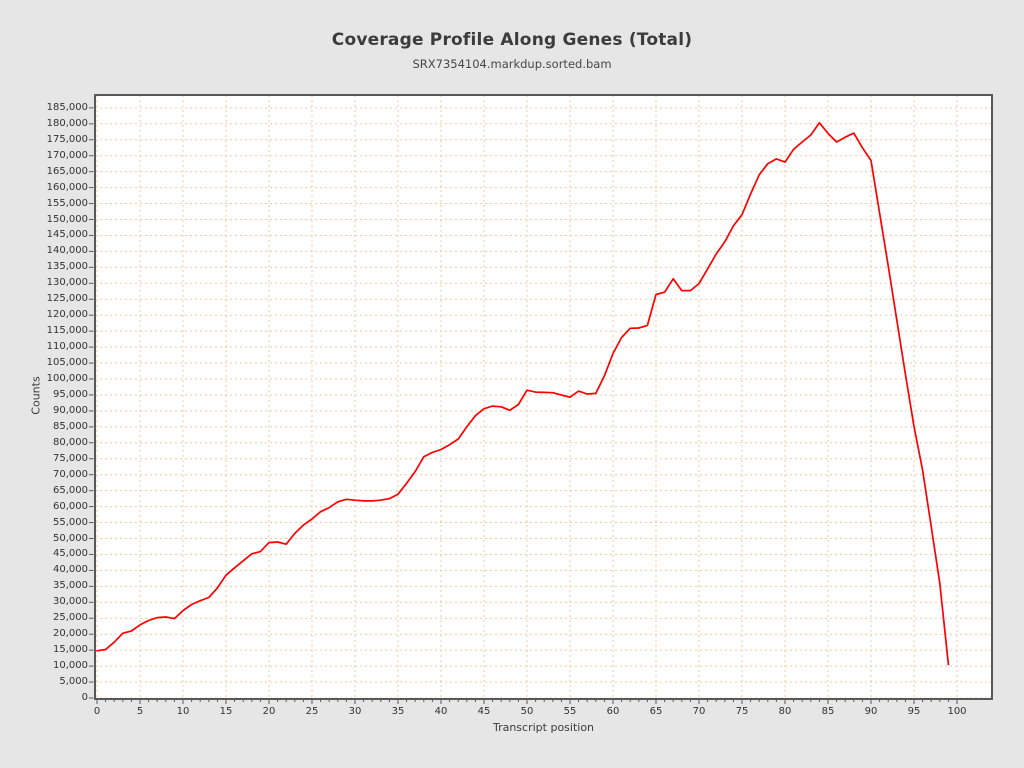 This screenshot has width=1024, height=768. What do you see at coordinates (70, 442) in the screenshot?
I see `y-tick-label: 80,000` at bounding box center [70, 442].